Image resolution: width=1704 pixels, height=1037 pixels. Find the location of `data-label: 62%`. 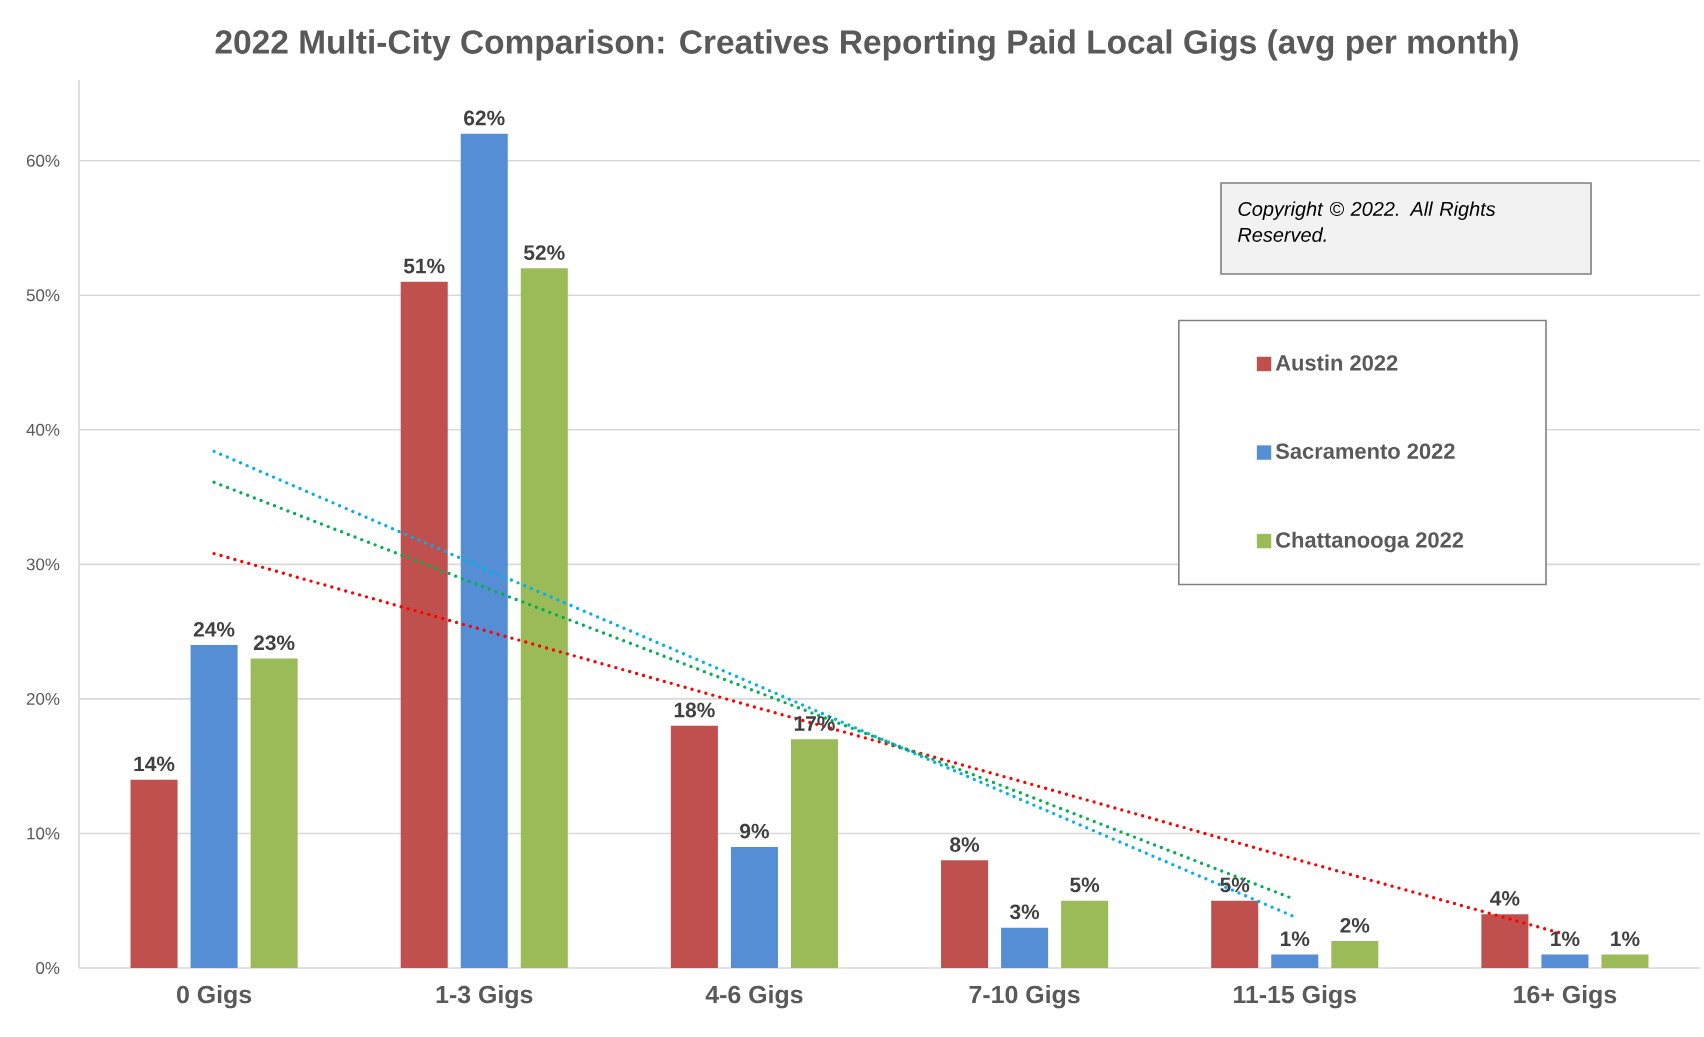

data-label: 62% is located at coordinates (484, 118).